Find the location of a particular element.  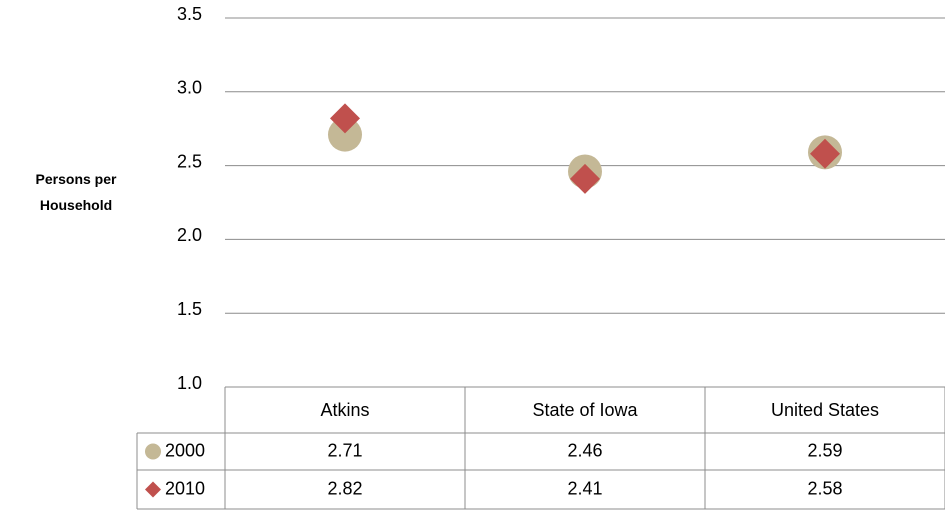

y-tick-label: 3.5 is located at coordinates (189, 14).